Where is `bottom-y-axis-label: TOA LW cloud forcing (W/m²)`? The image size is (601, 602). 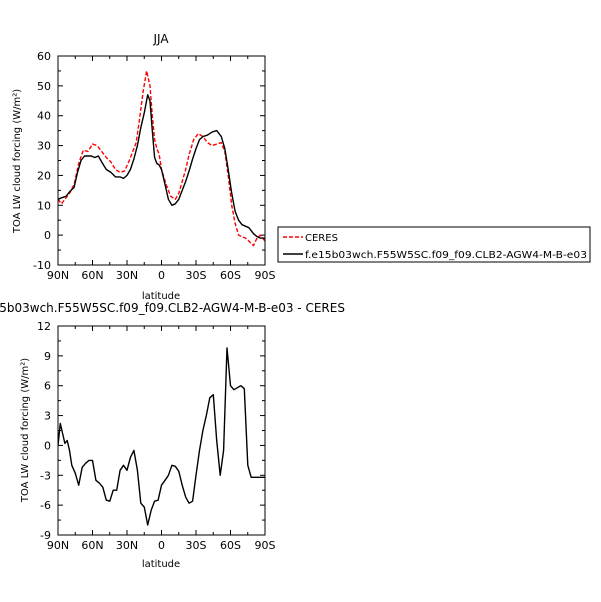 bottom-y-axis-label: TOA LW cloud forcing (W/m²) is located at coordinates (25, 430).